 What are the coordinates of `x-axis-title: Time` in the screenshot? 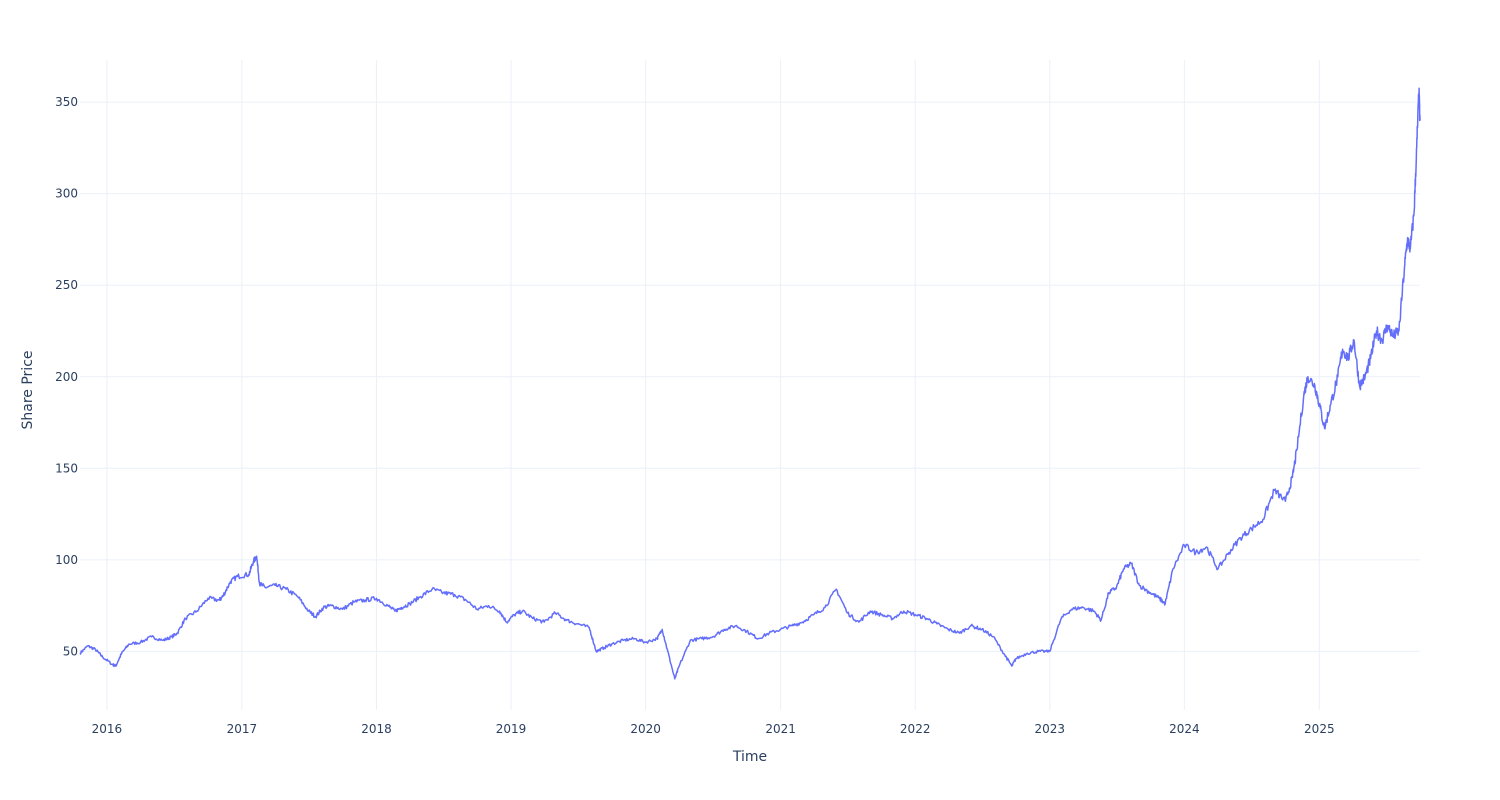 It's located at (749, 757).